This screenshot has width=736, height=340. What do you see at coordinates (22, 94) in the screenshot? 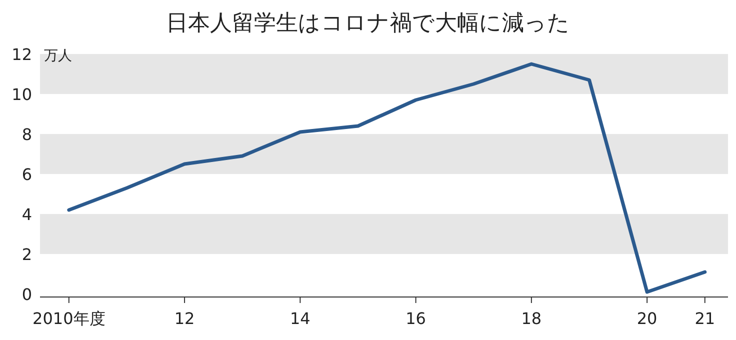
I see `y-tick-label: 10` at bounding box center [22, 94].